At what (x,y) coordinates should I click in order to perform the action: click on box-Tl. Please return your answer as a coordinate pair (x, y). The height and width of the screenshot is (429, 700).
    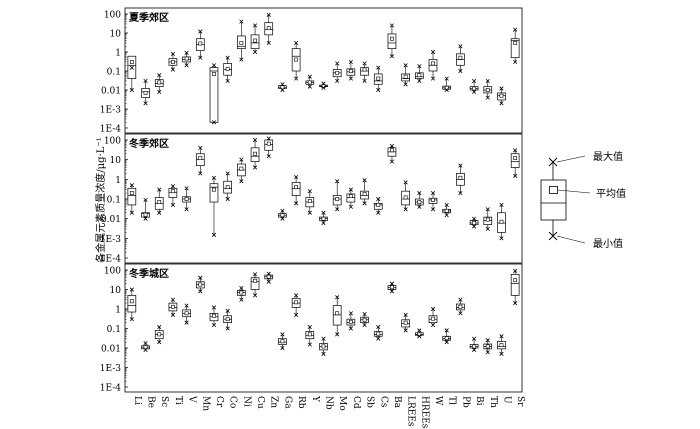
    Looking at the image, I should click on (447, 336).